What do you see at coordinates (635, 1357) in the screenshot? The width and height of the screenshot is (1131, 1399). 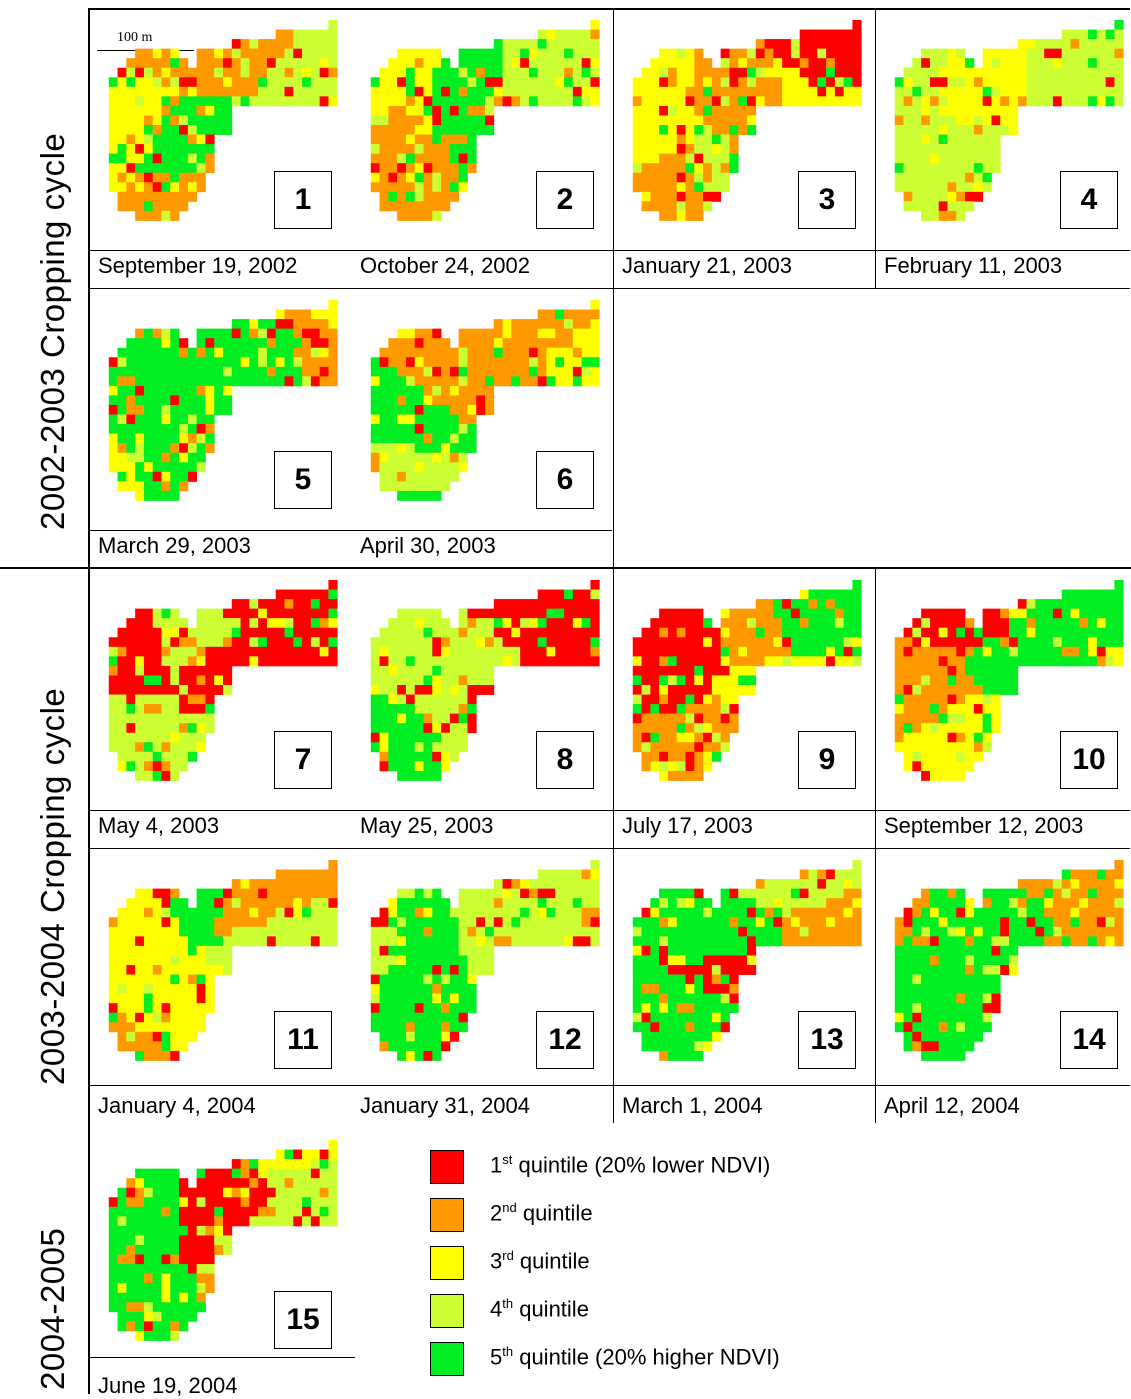 I see `legend-label-5: 5th quintile (20% higher NDVI)` at bounding box center [635, 1357].